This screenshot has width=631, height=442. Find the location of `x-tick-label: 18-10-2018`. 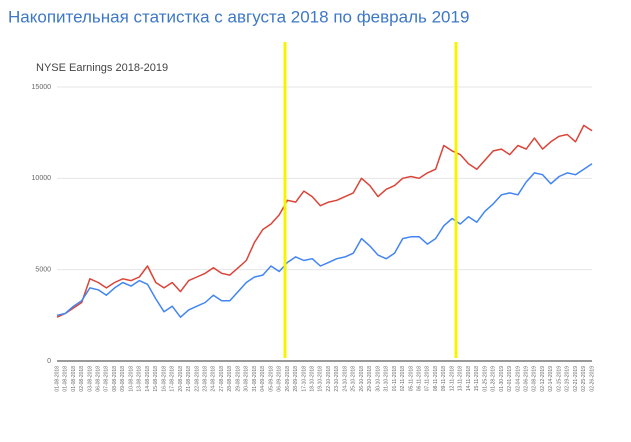

x-tick-label: 18-10-2018 is located at coordinates (312, 379).